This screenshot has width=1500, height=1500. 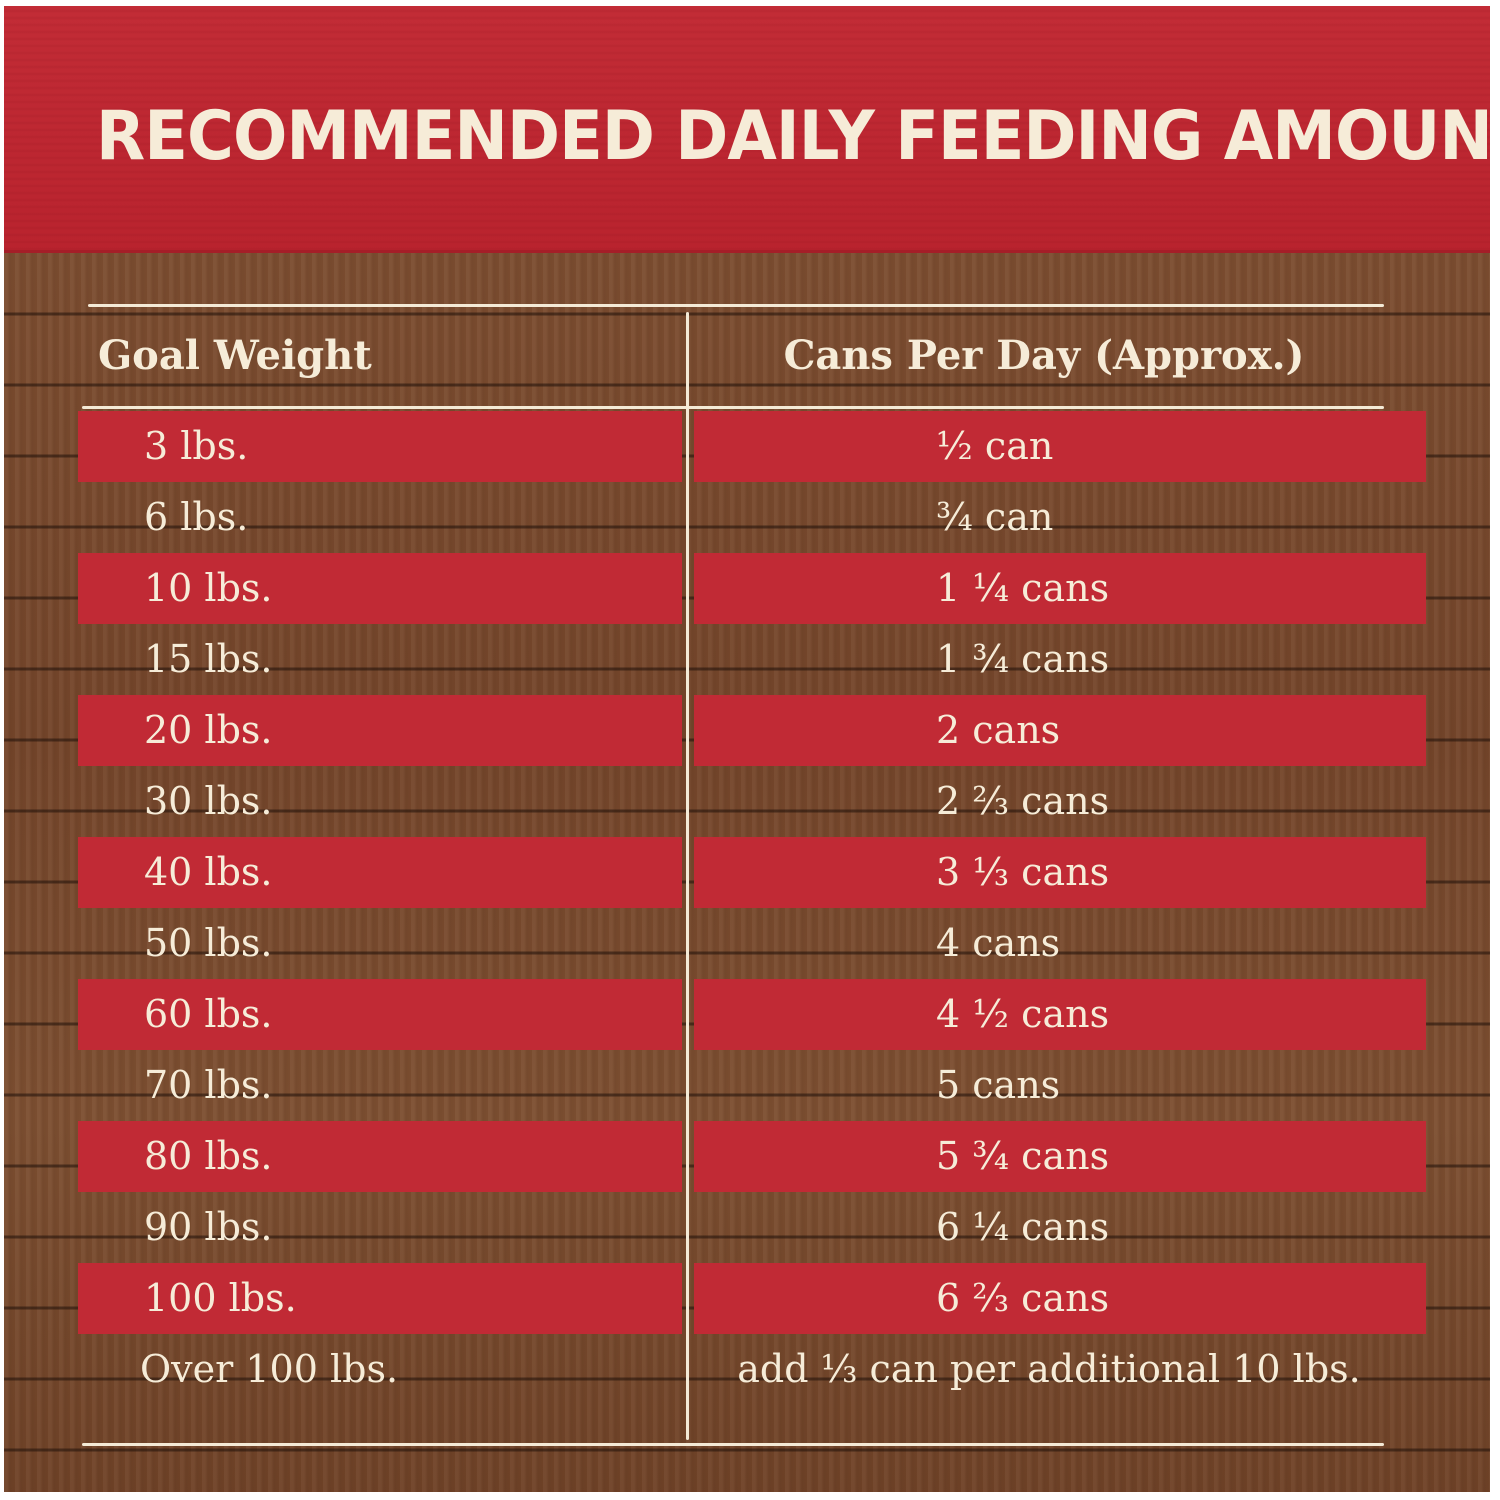 I want to click on table-row: 15 lbs. 1 ¾ cans, so click(x=747, y=659).